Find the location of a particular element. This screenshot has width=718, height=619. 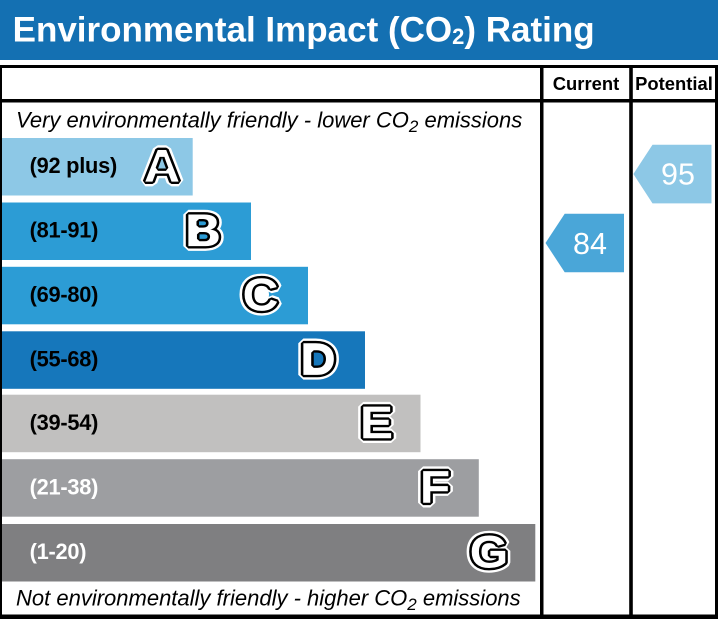

svg-text: (92 plus) is located at coordinates (73, 165).